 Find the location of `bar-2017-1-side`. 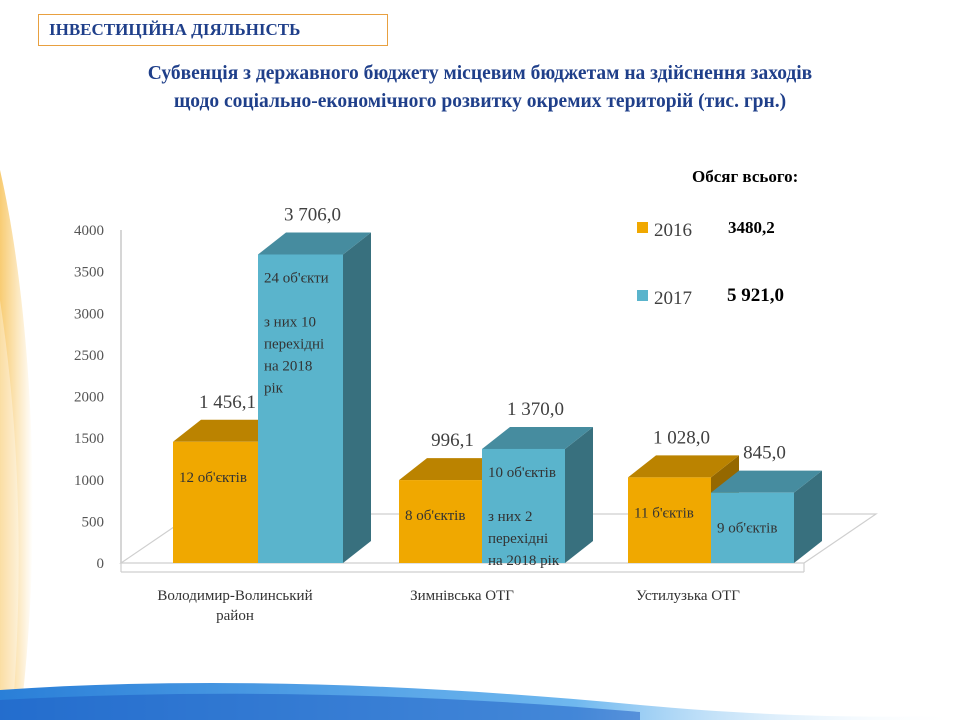

bar-2017-1-side is located at coordinates (579, 494).